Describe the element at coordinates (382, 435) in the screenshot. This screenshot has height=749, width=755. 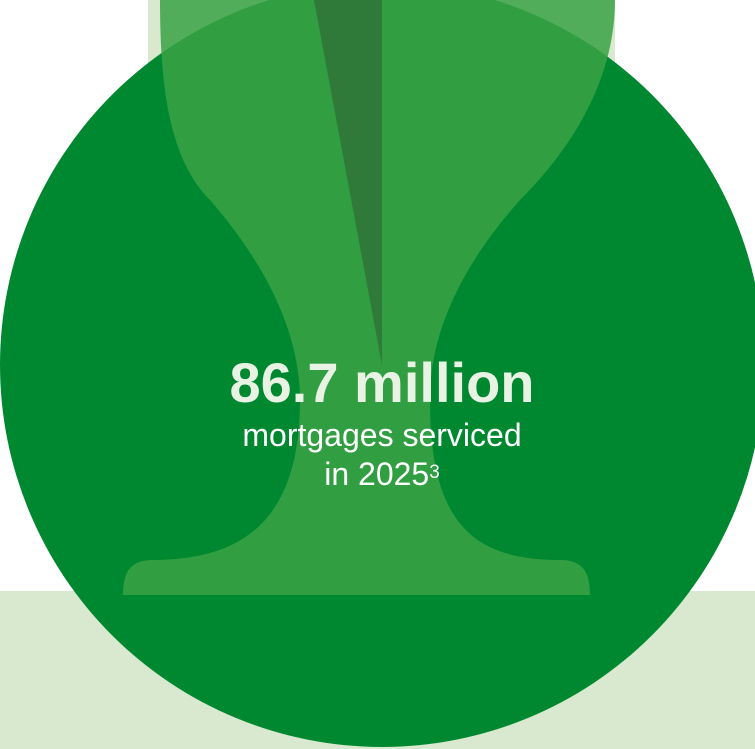
I see `stat-label-line1: mortgages serviced` at that location.